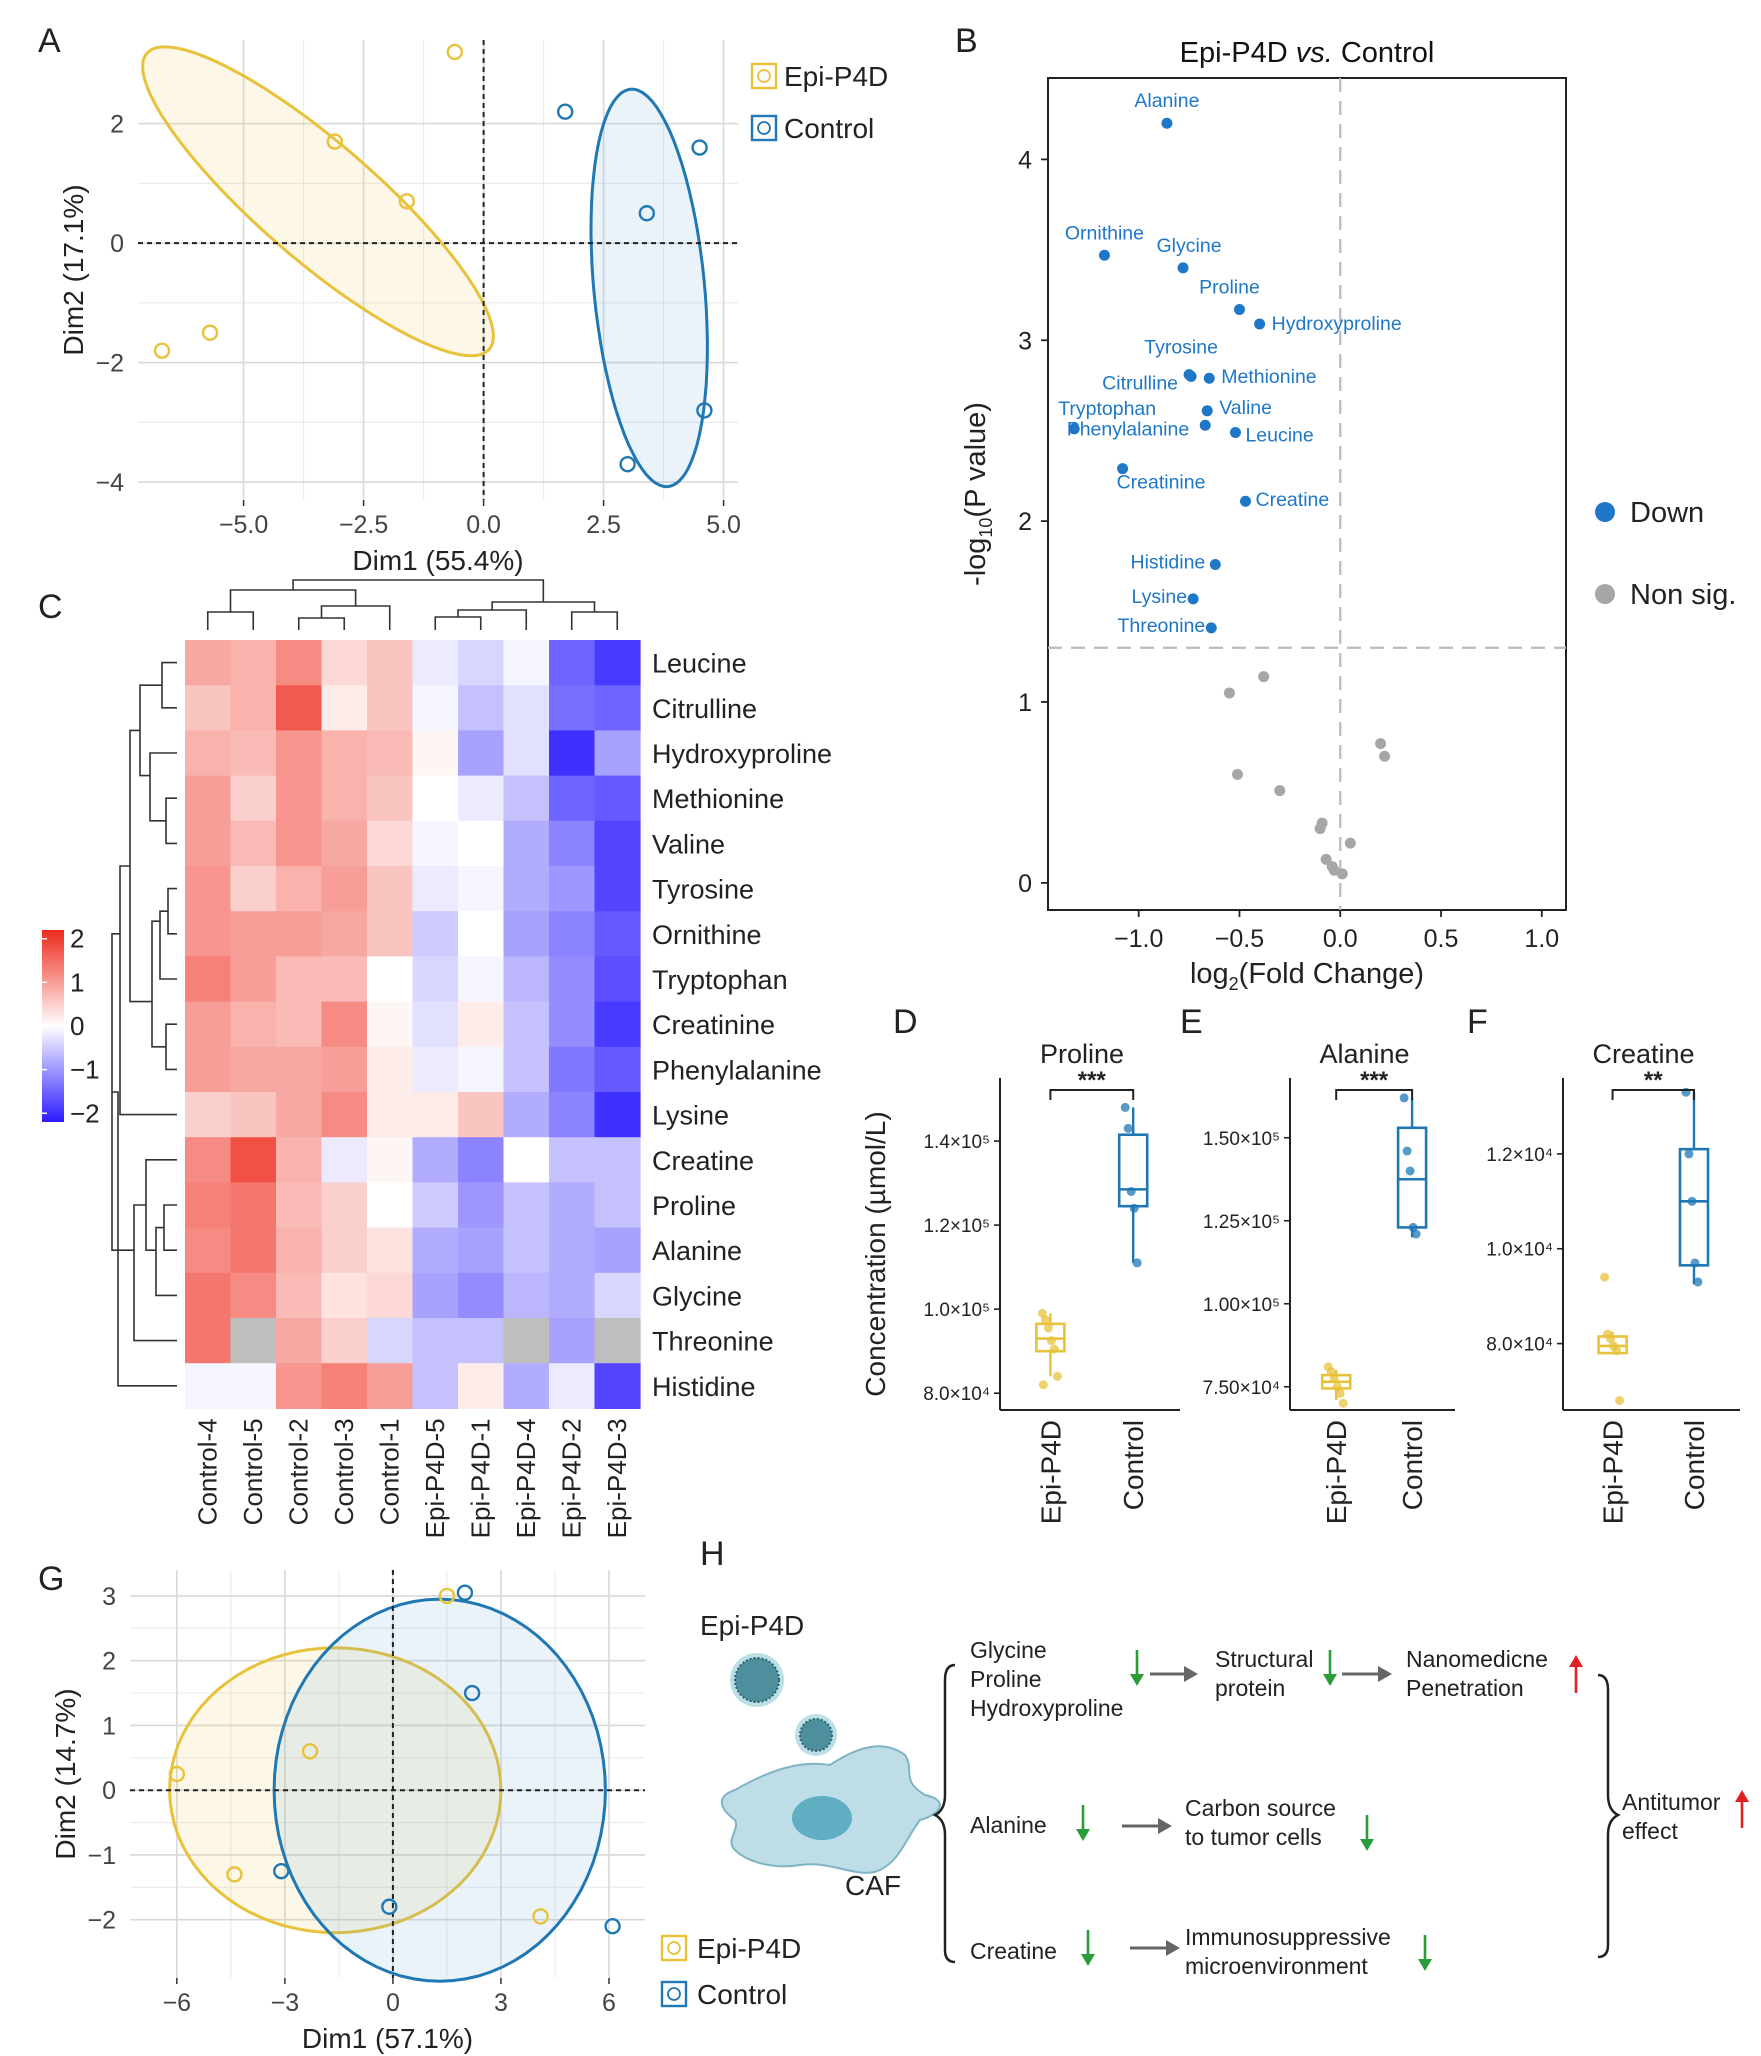 This screenshot has height=2056, width=1761. What do you see at coordinates (1605, 594) in the screenshot?
I see `legend-nonsig-marker` at bounding box center [1605, 594].